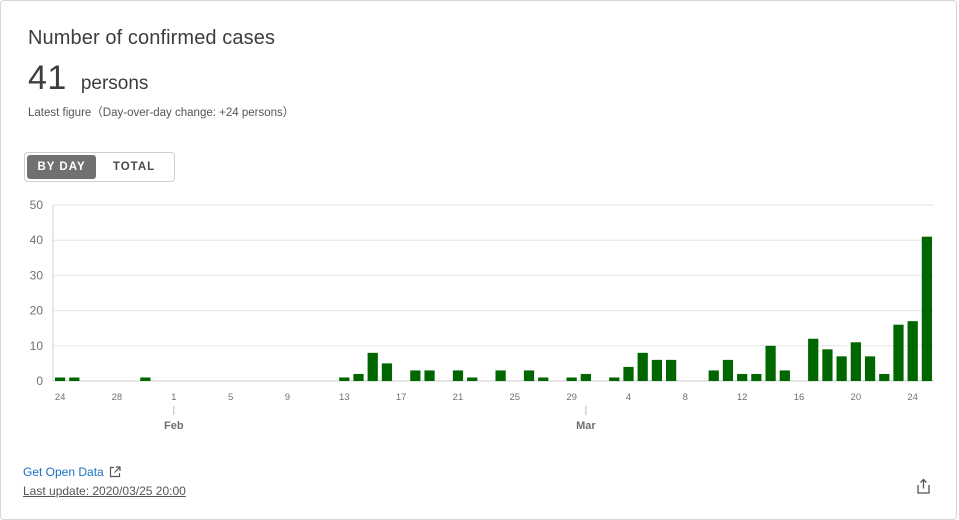 This screenshot has height=520, width=959. What do you see at coordinates (571, 397) in the screenshot?
I see `x-tick-label: 29` at bounding box center [571, 397].